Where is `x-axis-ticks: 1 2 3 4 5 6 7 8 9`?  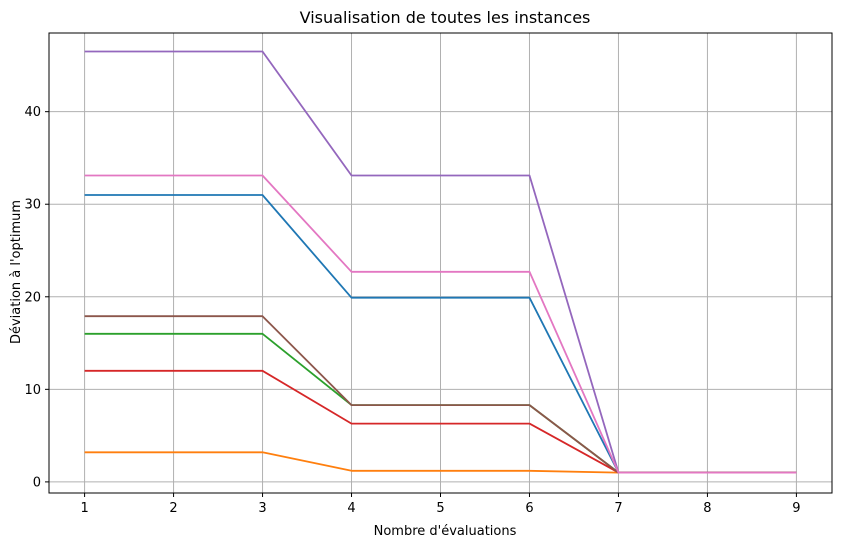
x-axis-ticks: 1 2 3 4 5 6 7 8 9 is located at coordinates (440, 504).